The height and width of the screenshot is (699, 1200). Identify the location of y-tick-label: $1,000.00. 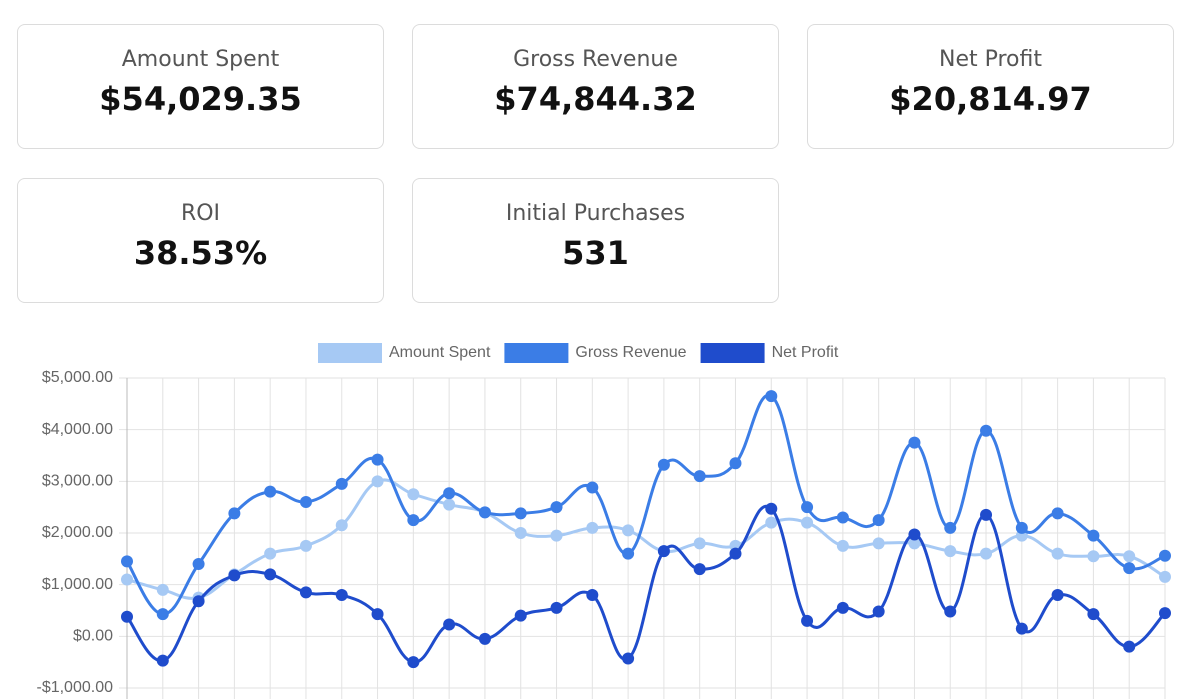
(77, 584).